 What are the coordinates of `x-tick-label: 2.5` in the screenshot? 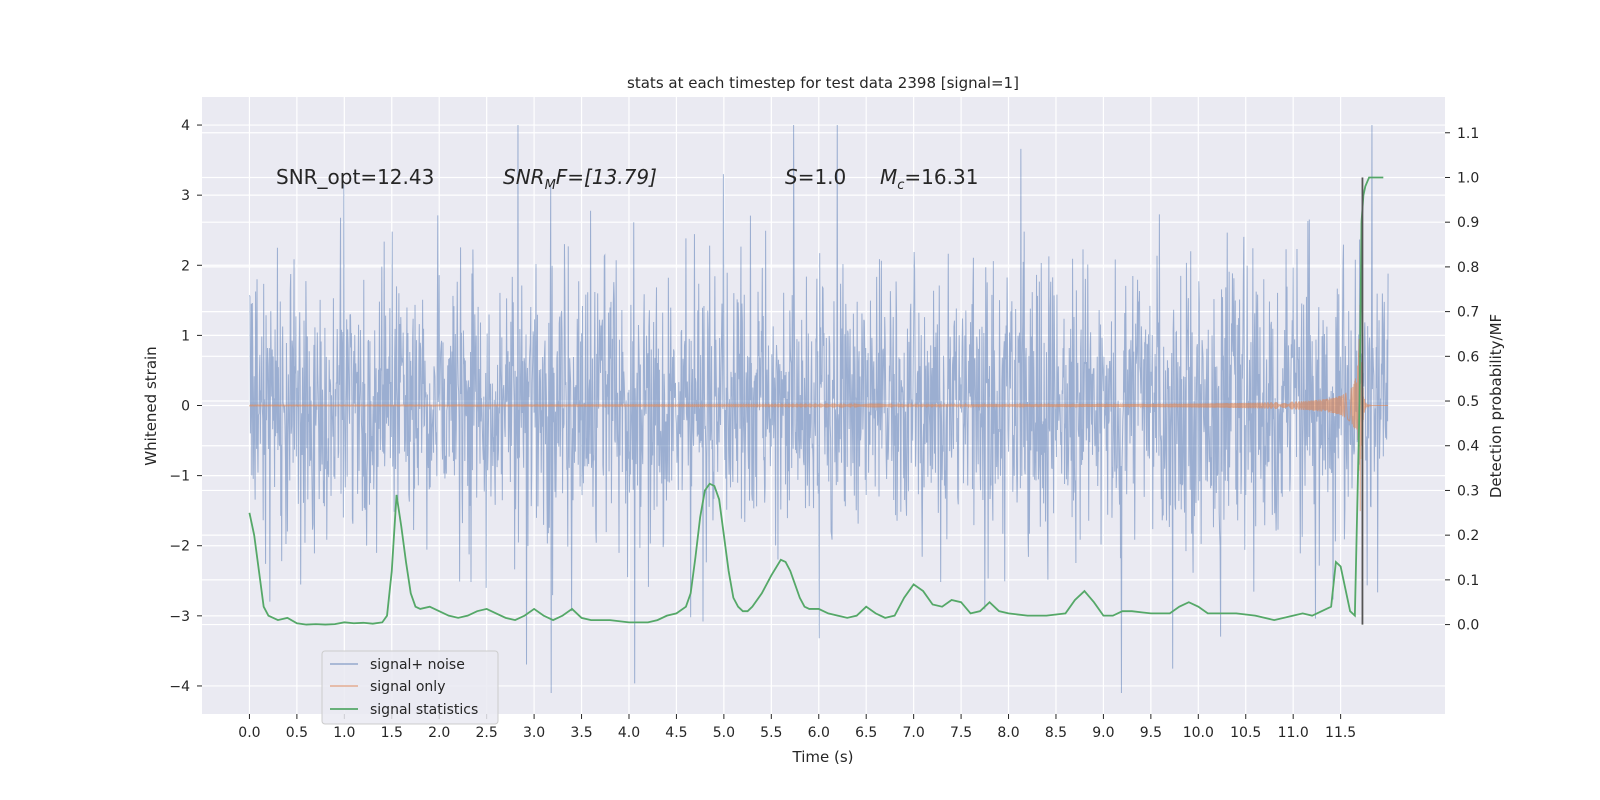 It's located at (487, 733).